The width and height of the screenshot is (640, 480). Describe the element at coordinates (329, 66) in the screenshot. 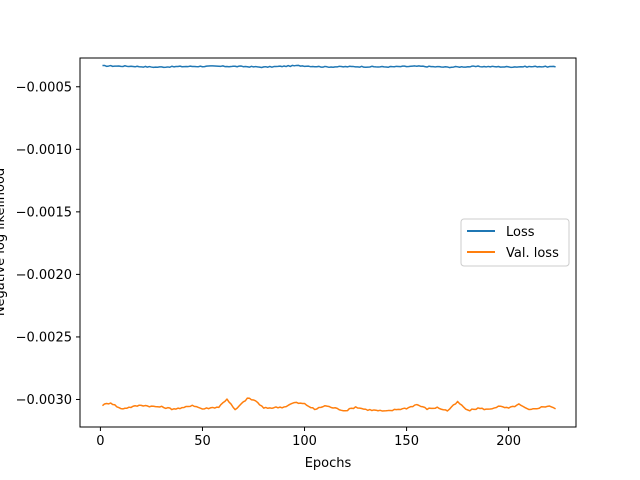

I see `series-line-loss` at that location.